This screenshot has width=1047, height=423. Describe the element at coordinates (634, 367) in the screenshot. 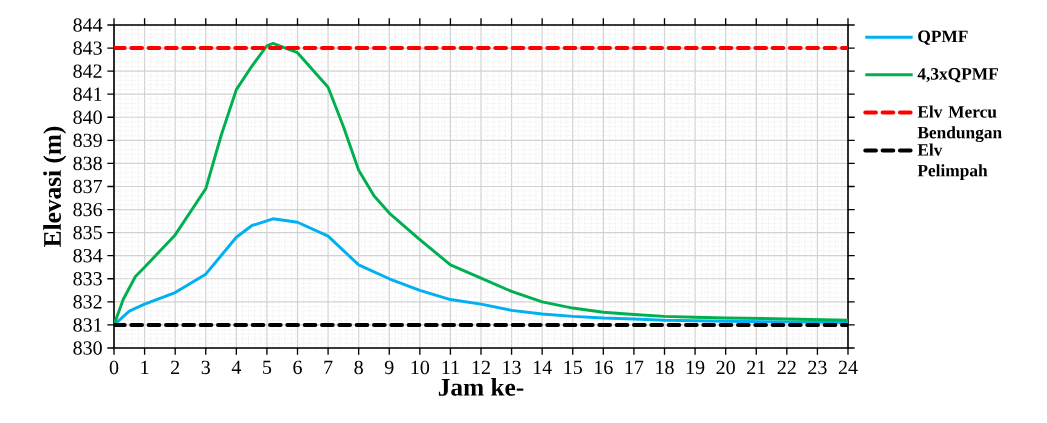

I see `x-tick-label: 17` at that location.